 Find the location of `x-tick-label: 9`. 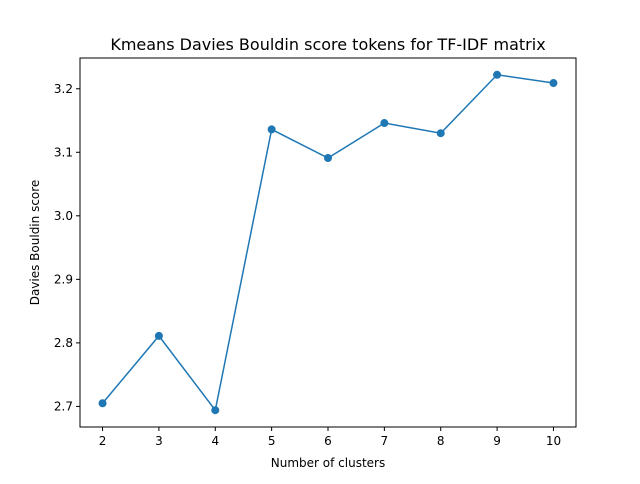

x-tick-label: 9 is located at coordinates (497, 441).